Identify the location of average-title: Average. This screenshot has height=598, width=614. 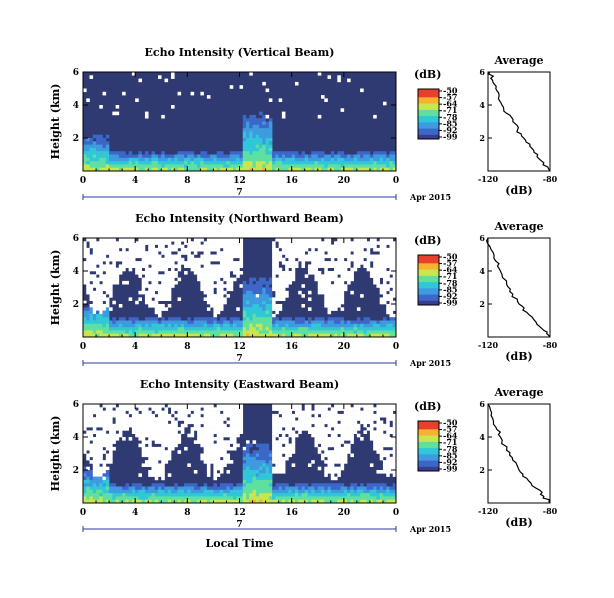
(518, 60).